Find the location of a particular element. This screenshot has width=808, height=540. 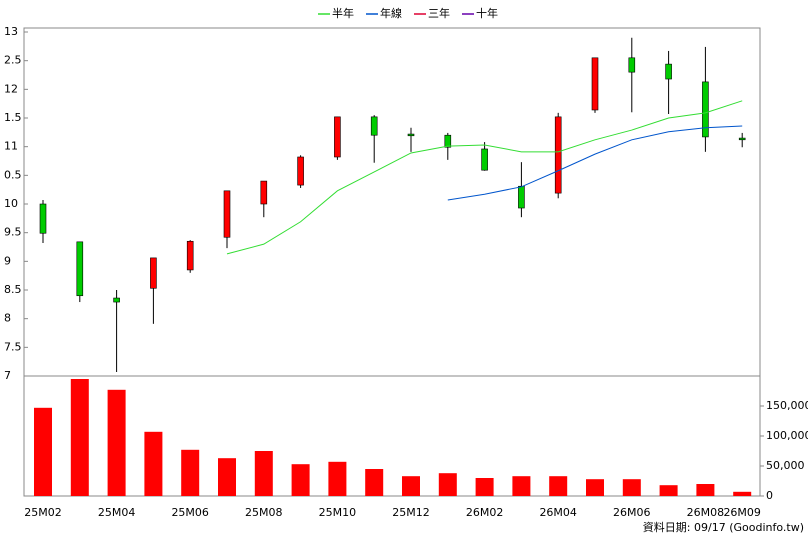

legend-label: 三年 is located at coordinates (439, 13).